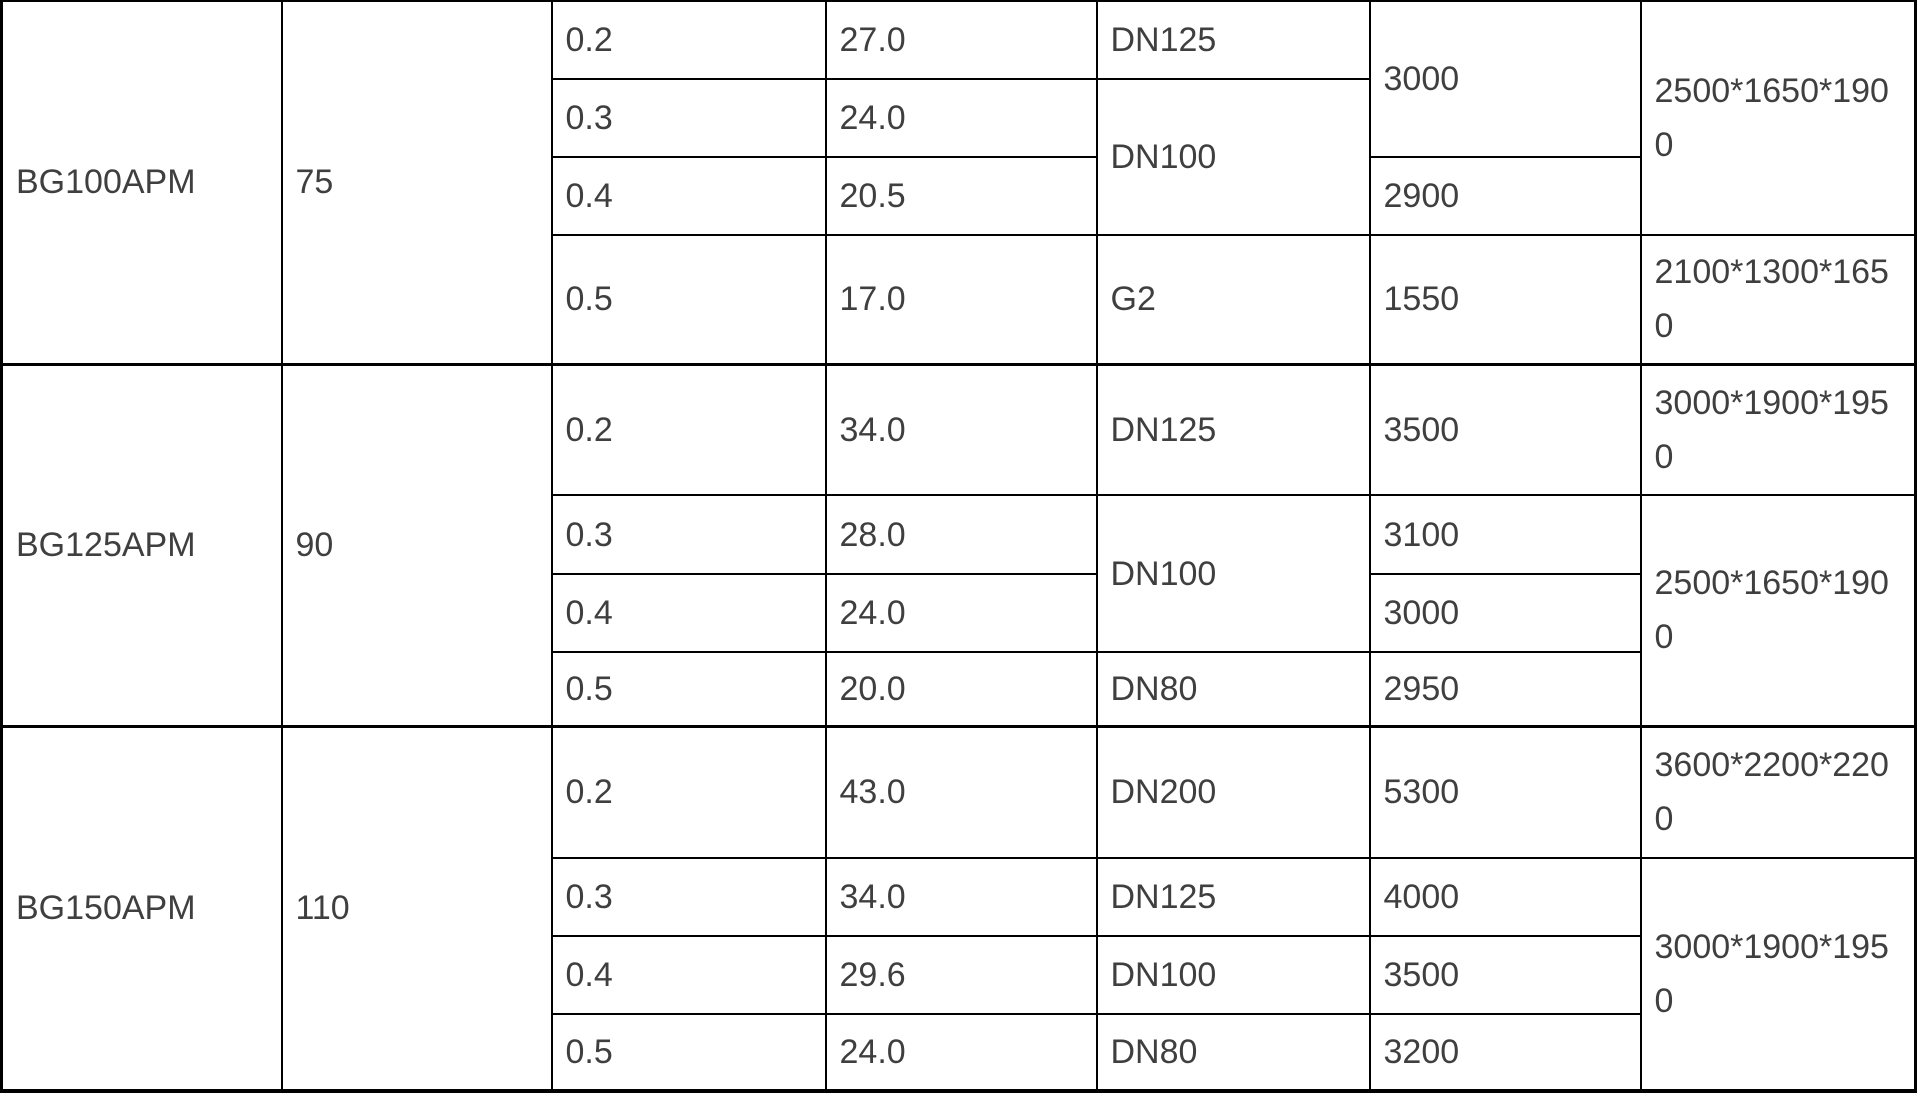 This screenshot has width=1920, height=1096. I want to click on cell-model: BG150APM, so click(141, 908).